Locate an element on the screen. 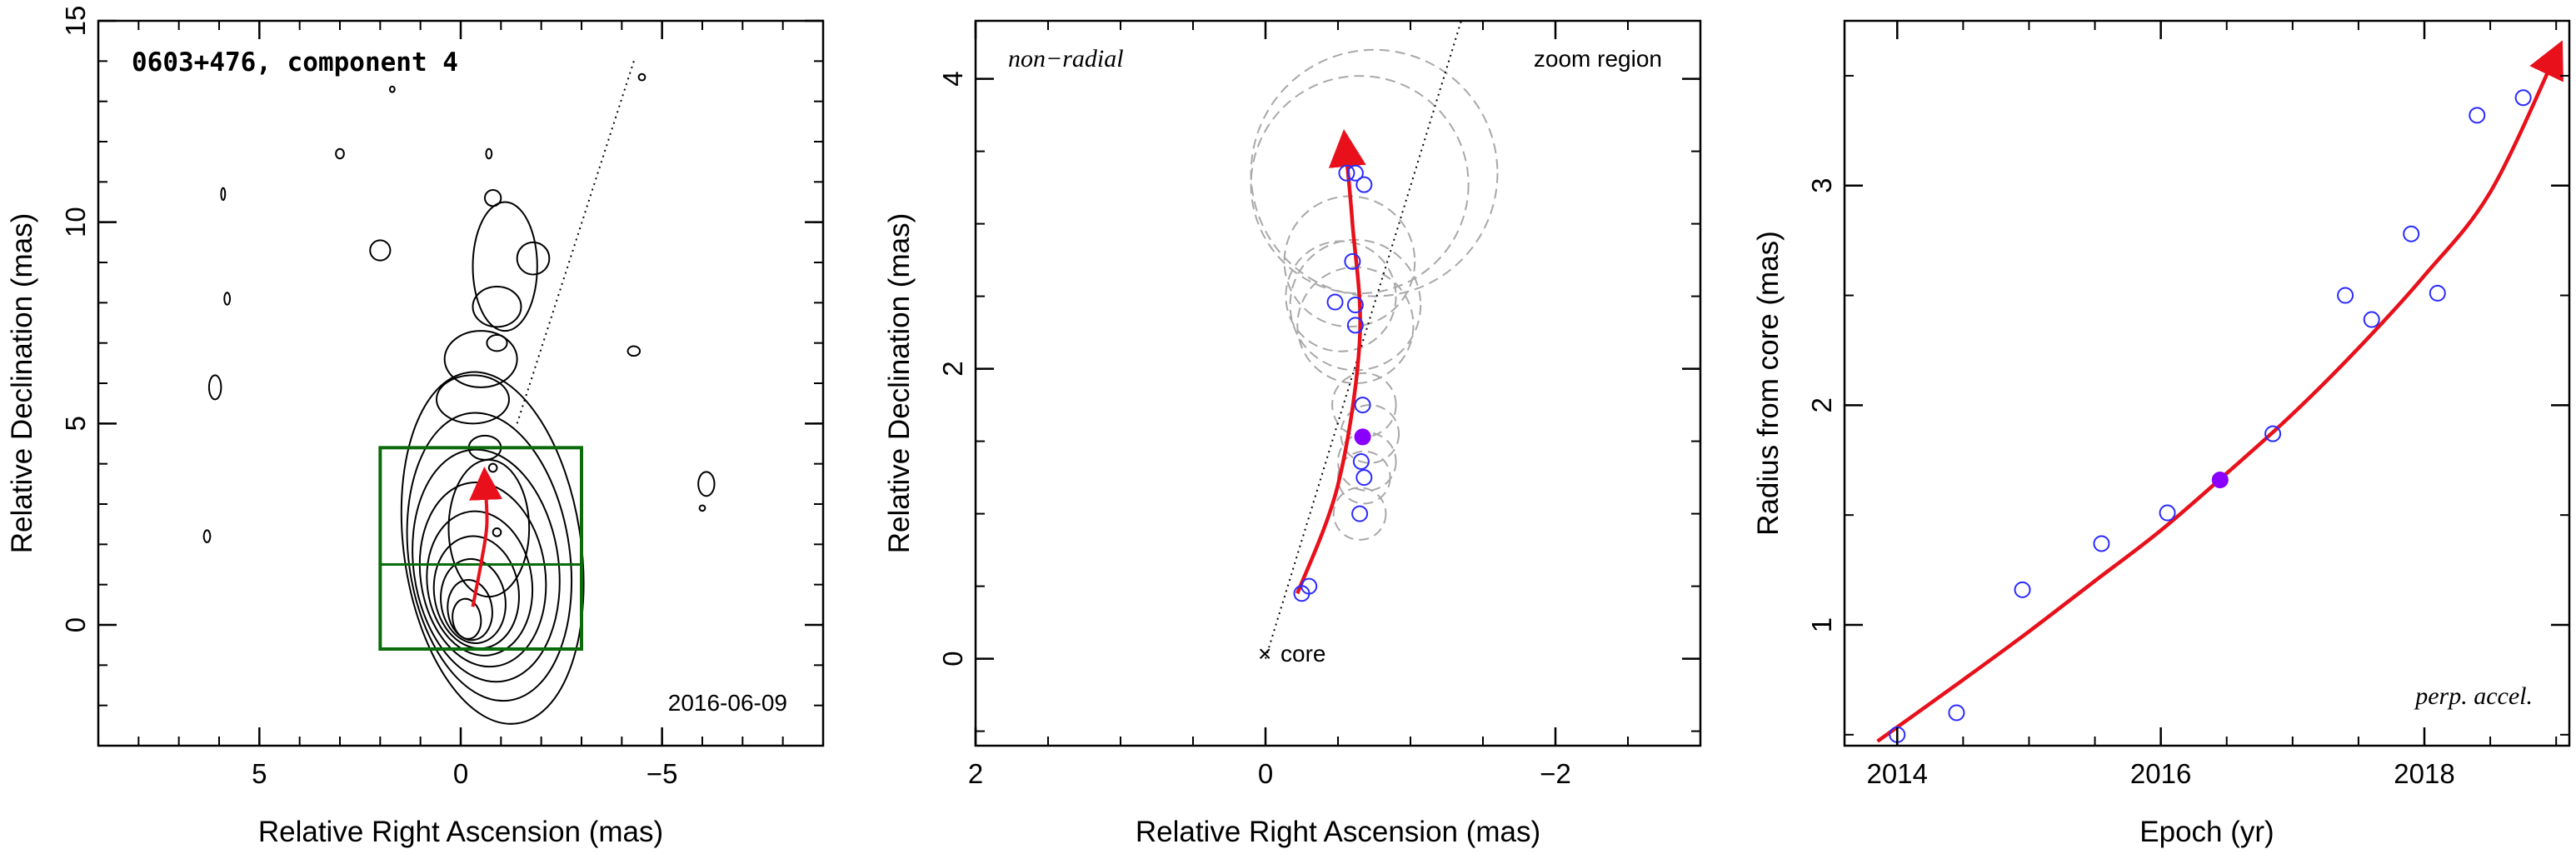  panel-title: 0603+476, component 4 is located at coordinates (295, 62).